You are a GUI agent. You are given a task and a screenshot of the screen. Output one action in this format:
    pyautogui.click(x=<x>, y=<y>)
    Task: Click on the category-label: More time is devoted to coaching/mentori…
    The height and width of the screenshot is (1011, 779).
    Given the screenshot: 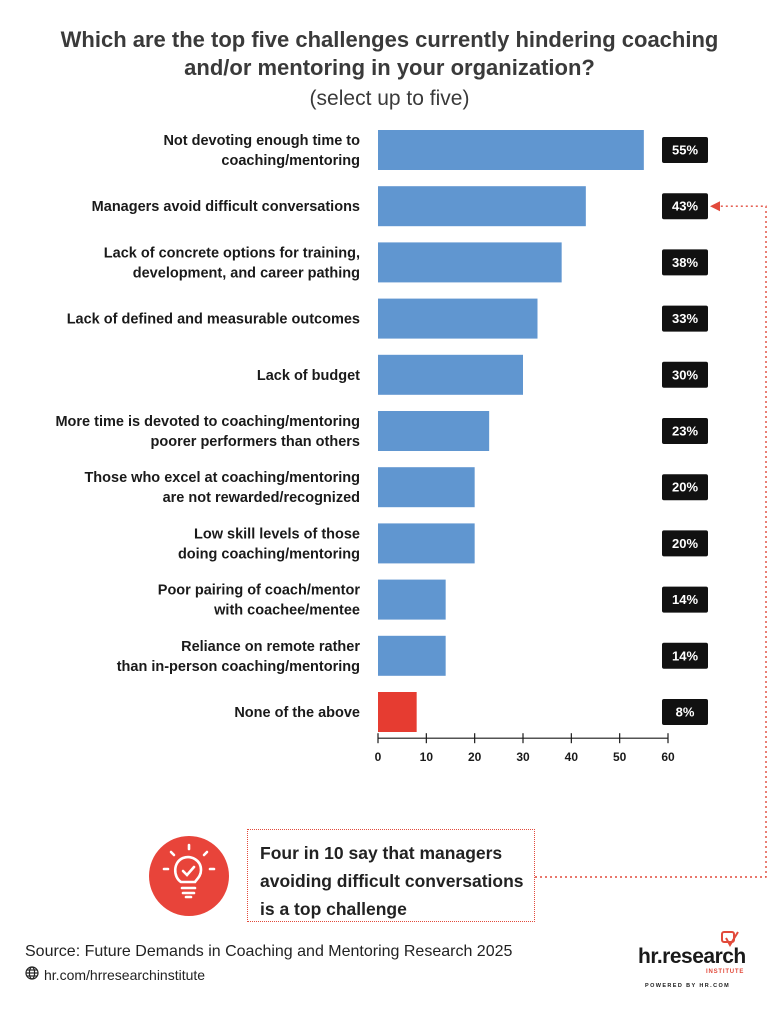 What is the action you would take?
    pyautogui.click(x=207, y=422)
    